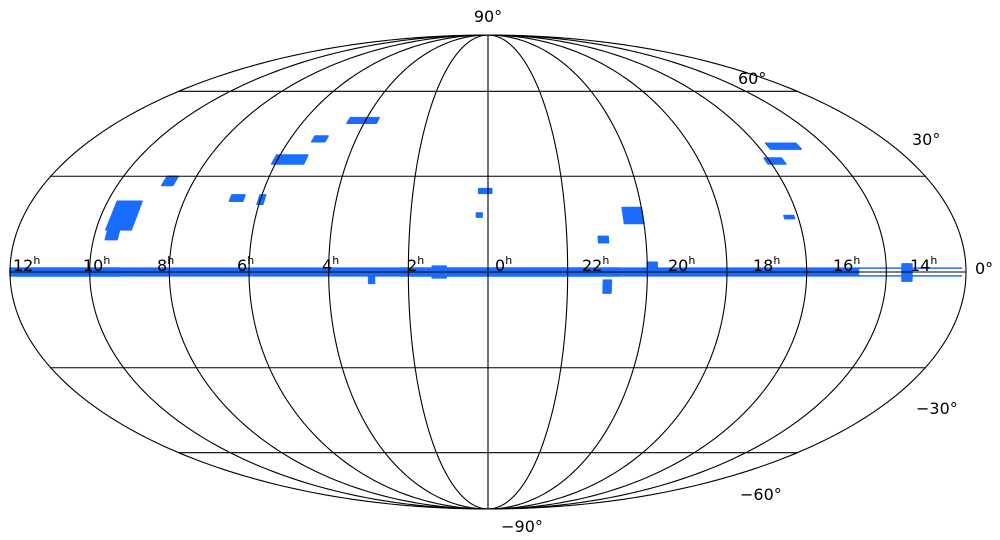 This screenshot has height=540, width=1000. I want to click on dec-label-30: 30°, so click(926, 139).